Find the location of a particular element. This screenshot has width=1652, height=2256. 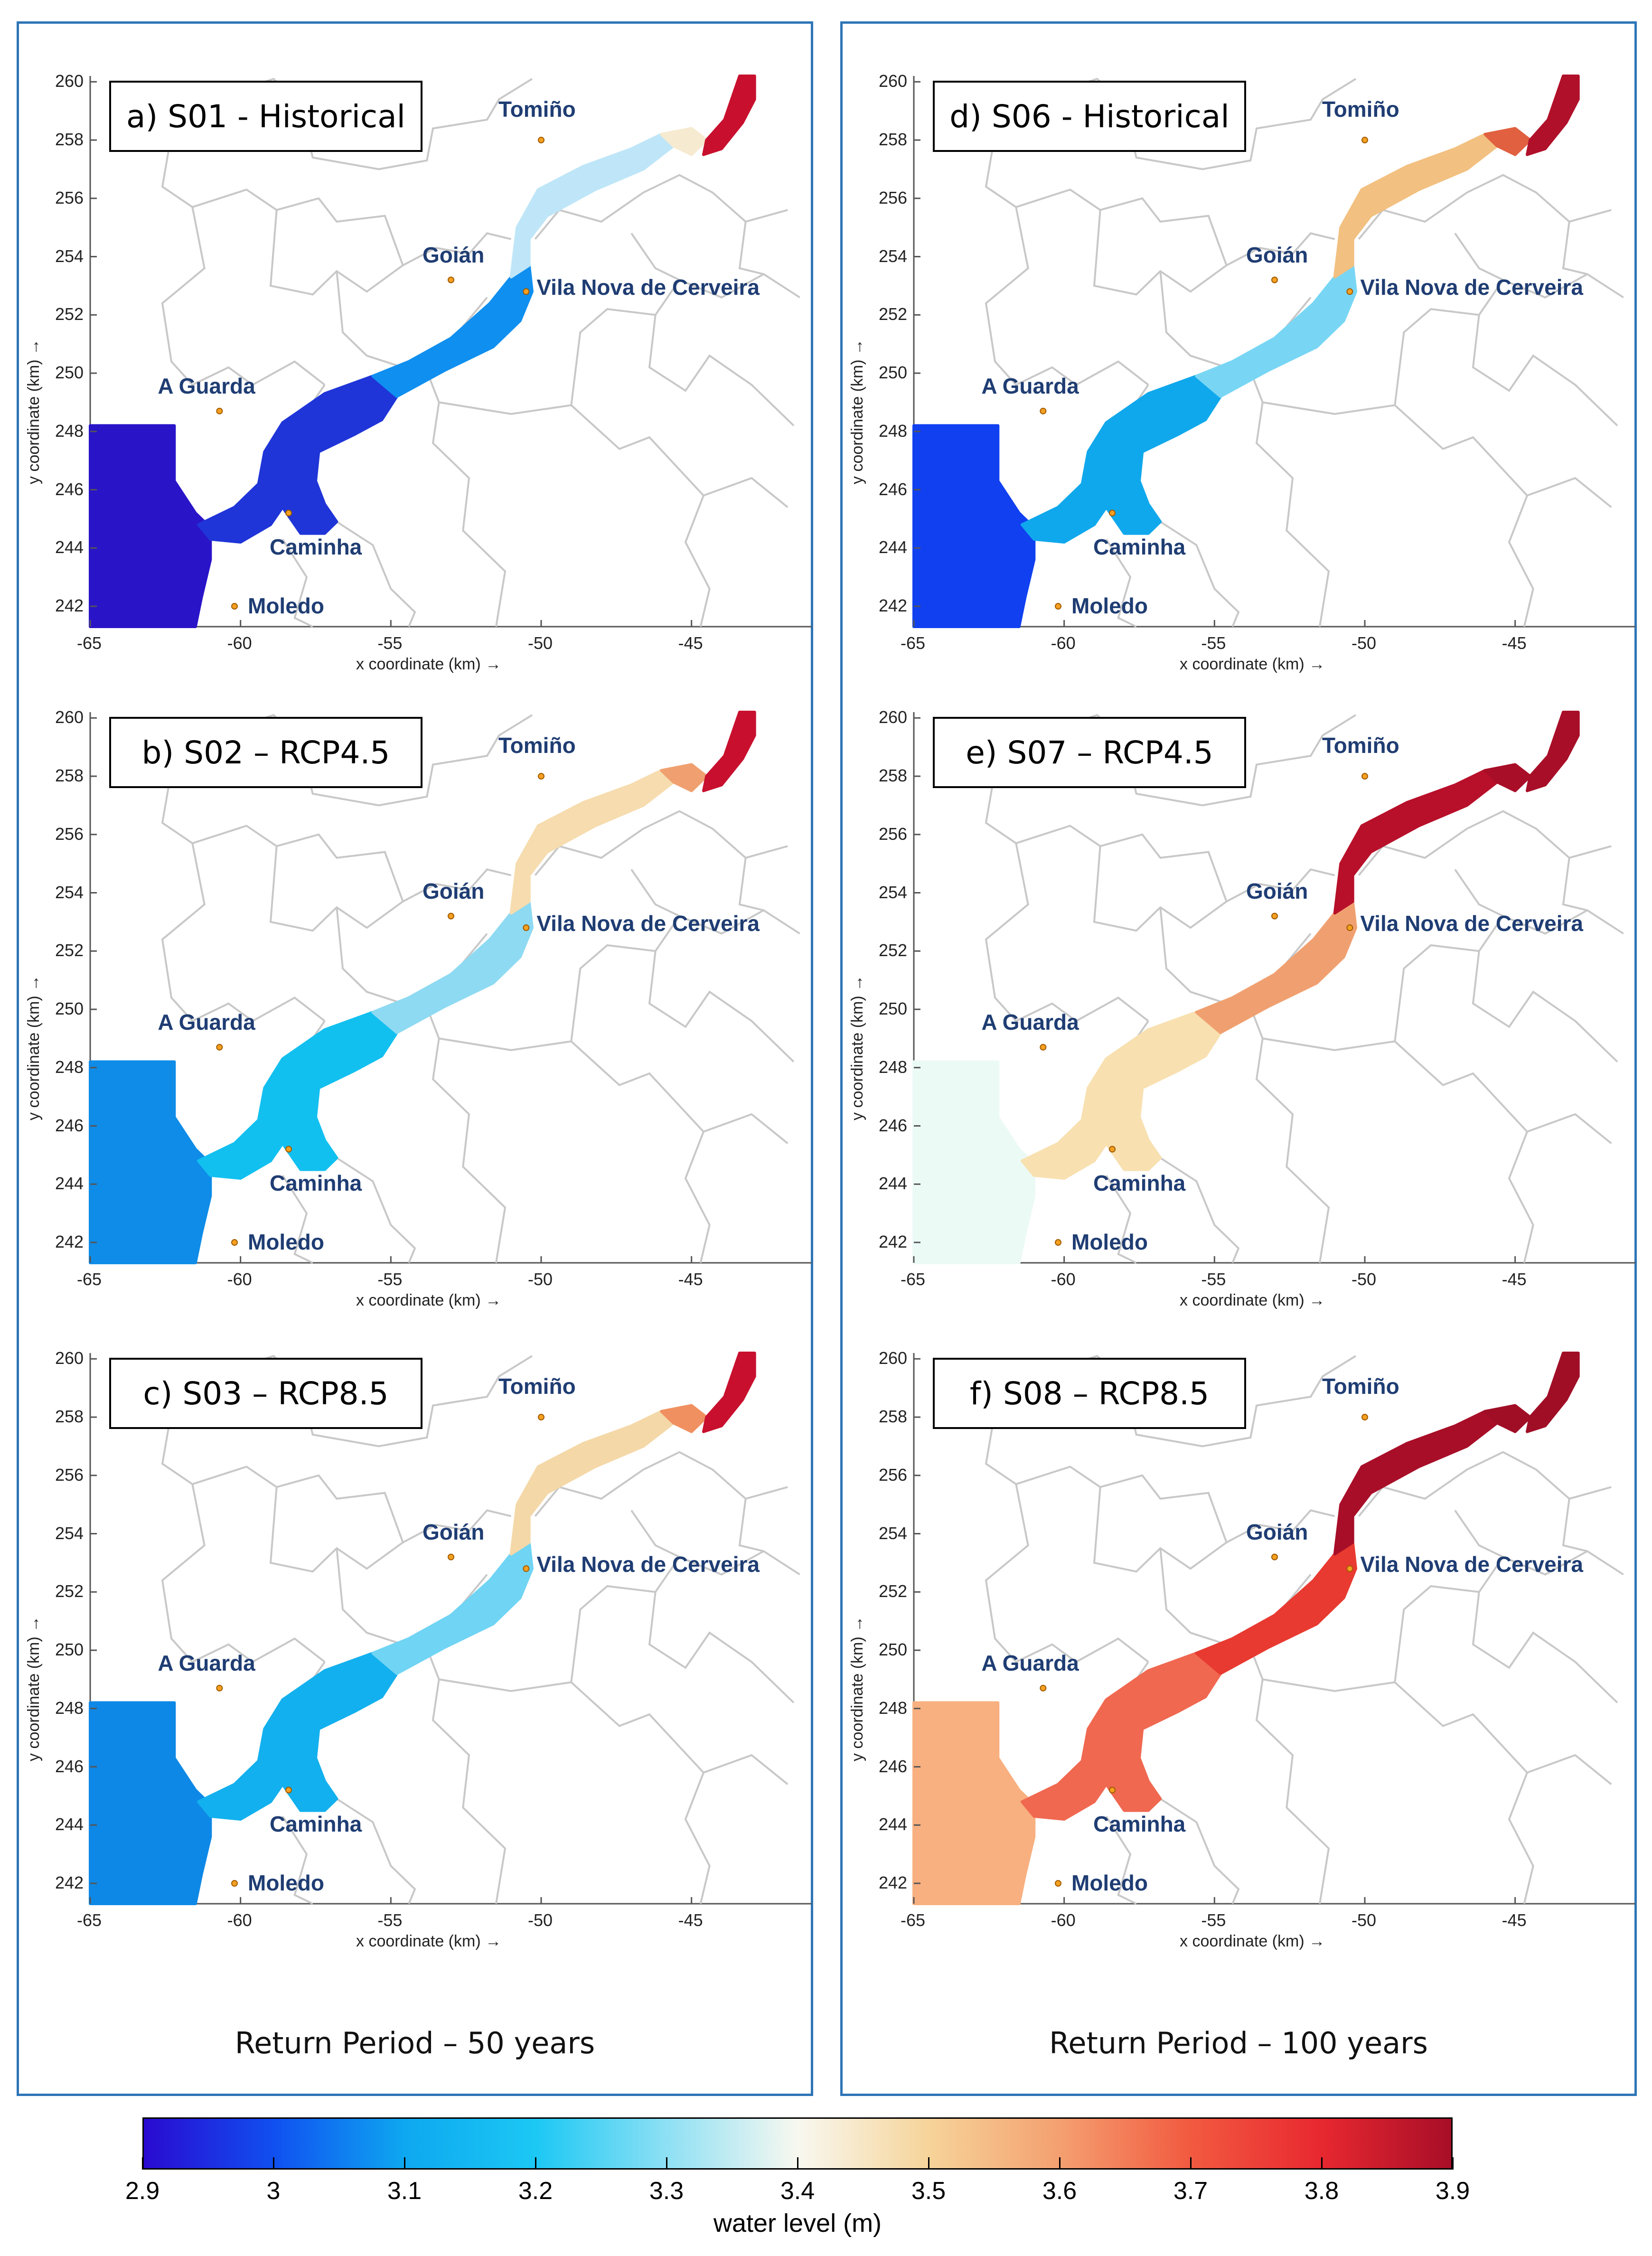

x-tick-label: -55 is located at coordinates (390, 643).